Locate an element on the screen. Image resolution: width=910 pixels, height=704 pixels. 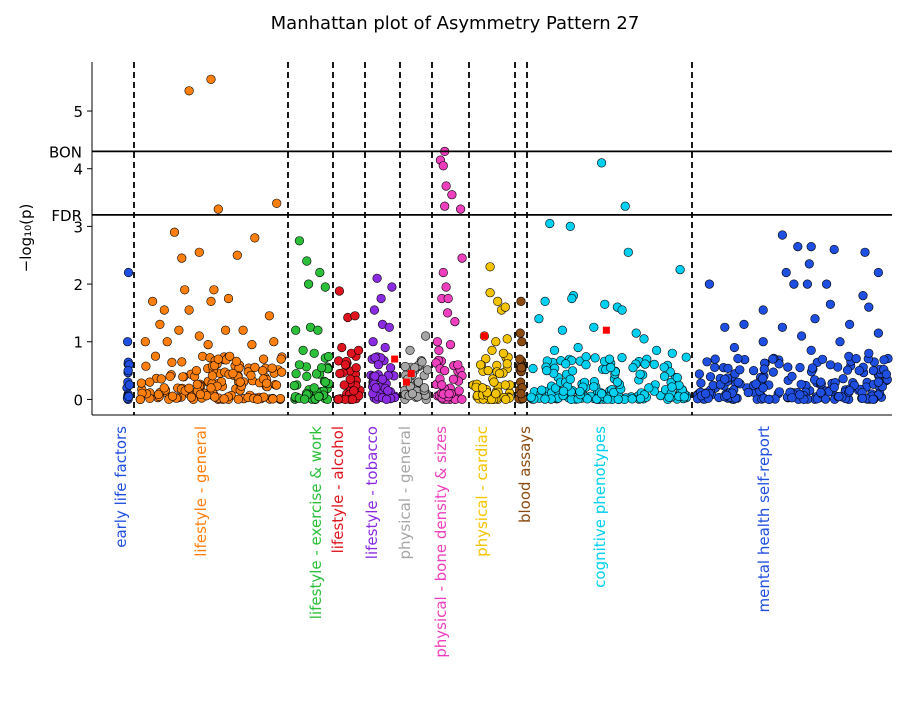
threshold-label-bon: BON is located at coordinates (65, 152).